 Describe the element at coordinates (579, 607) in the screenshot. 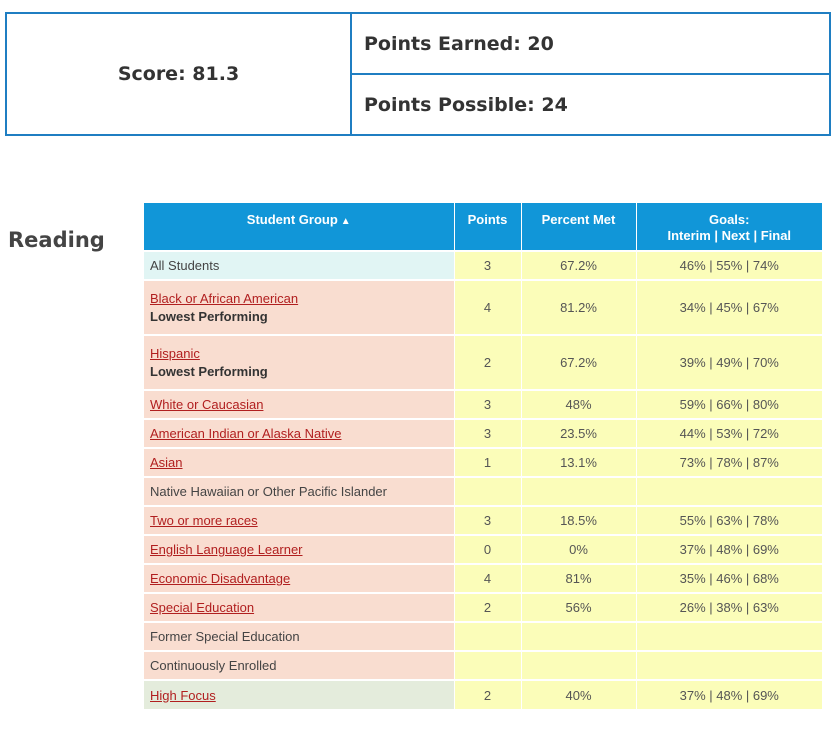

I see `percent-met-cell: 56%` at that location.